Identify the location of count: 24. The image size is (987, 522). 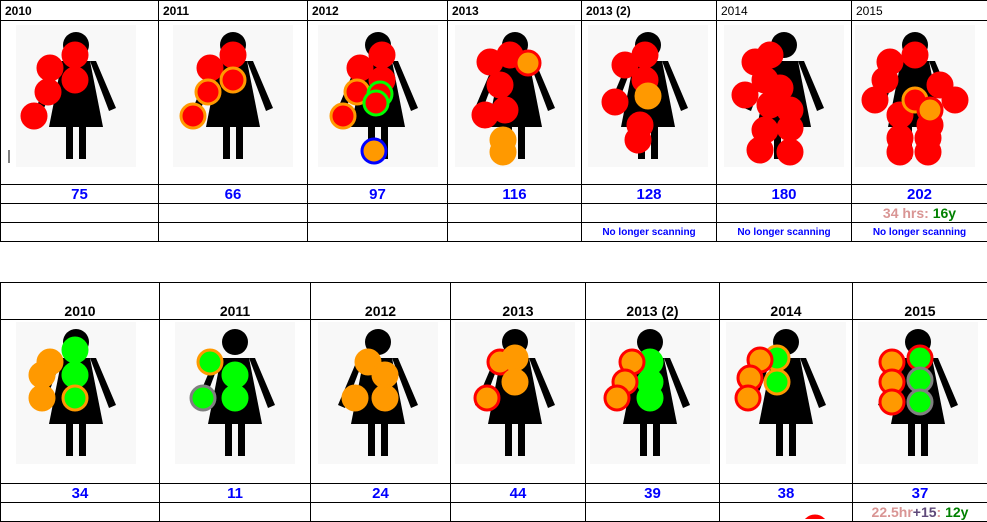
(381, 493).